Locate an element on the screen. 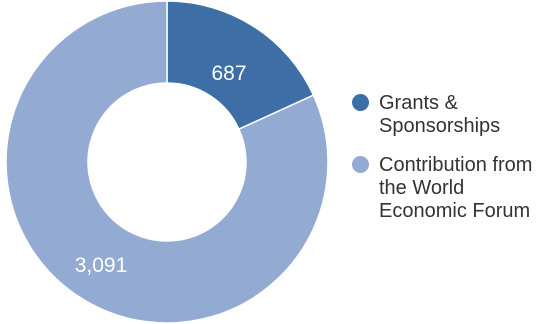 This screenshot has width=552, height=324. slice-grants is located at coordinates (240, 65).